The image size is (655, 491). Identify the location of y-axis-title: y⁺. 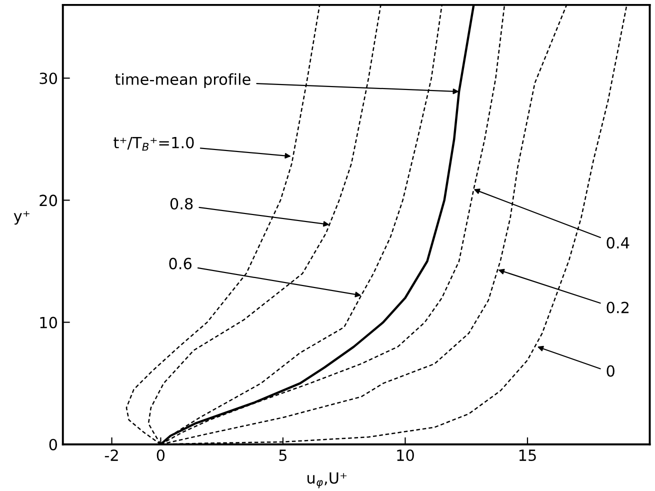
(22, 218).